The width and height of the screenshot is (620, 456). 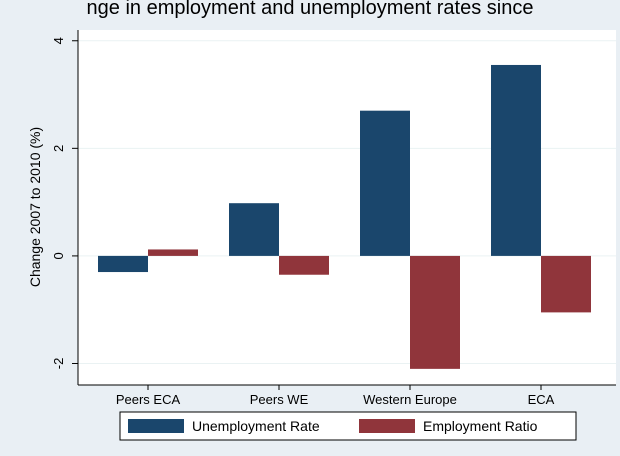 I want to click on legend-swatch-unemployment, so click(x=156, y=426).